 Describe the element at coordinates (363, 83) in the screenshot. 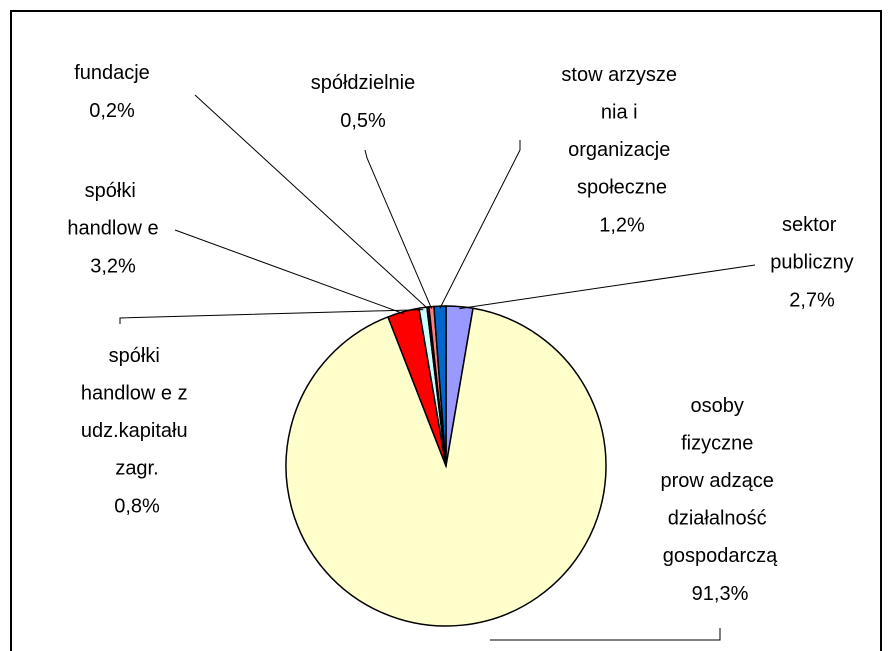

I see `slice-label: spółdzielnie` at that location.